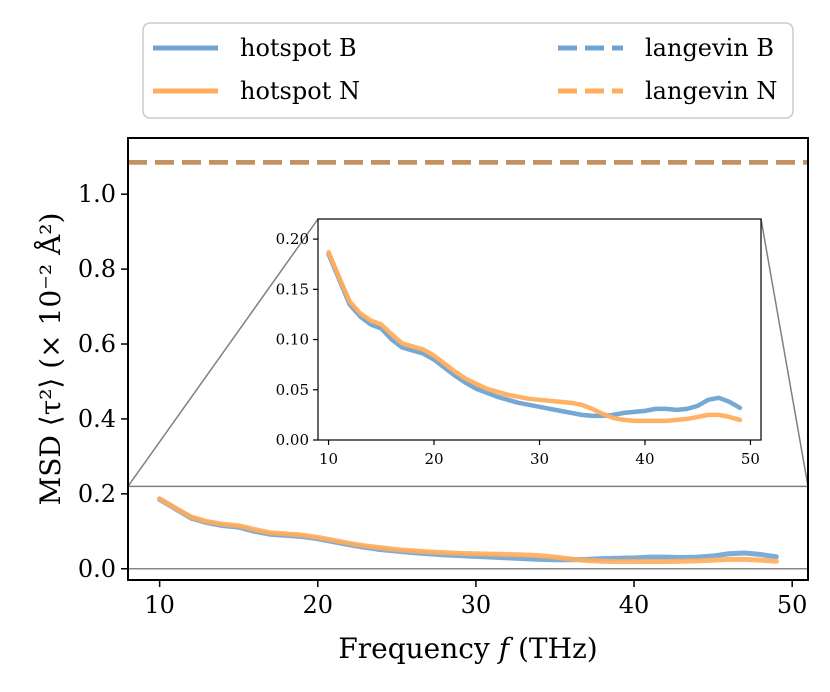 The width and height of the screenshot is (830, 692). Describe the element at coordinates (292, 390) in the screenshot. I see `inset-y-tick-label: 0.05` at that location.